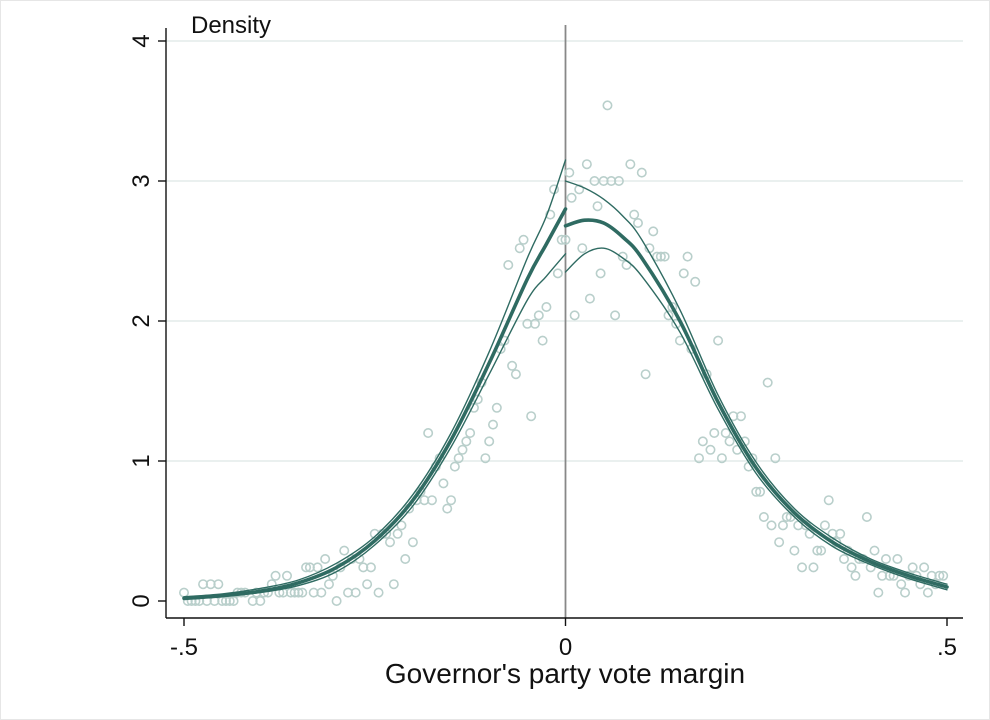 Image resolution: width=990 pixels, height=720 pixels. Describe the element at coordinates (141, 460) in the screenshot. I see `y-tick-label: 1` at that location.